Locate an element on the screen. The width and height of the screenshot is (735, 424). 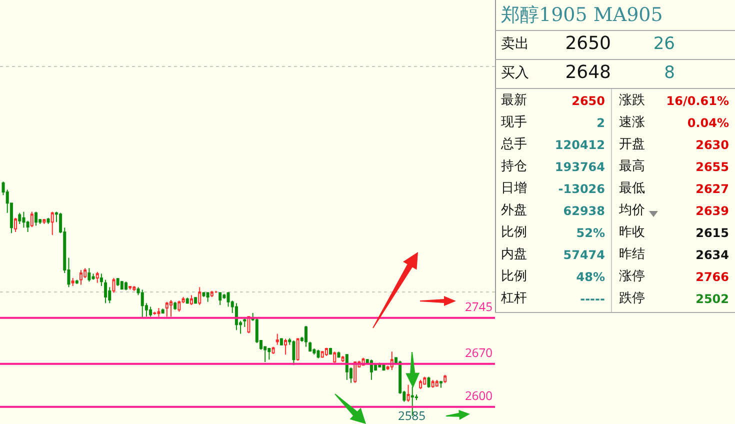
text: 2502 is located at coordinates (712, 299).